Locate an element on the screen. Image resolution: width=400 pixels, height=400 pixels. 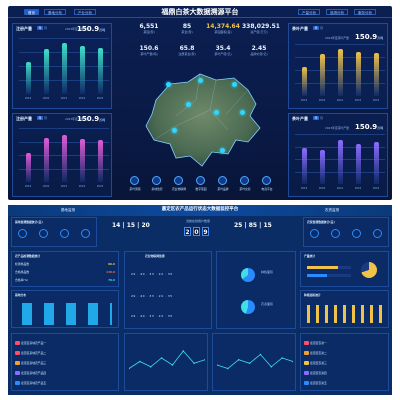
material-list-panel: 嘉定区农资一 嘉定区农资二 嘉定区农资三 嘉定区农资四 嘉定区农资五 is located at coordinates (344, 362).